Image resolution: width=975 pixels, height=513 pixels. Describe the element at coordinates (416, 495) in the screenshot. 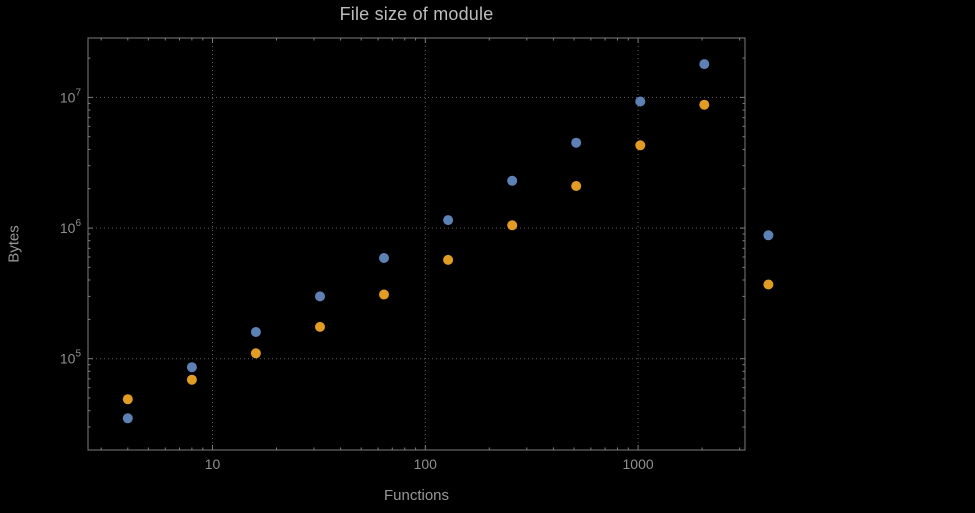

I see `x-axis-label: Functions` at that location.